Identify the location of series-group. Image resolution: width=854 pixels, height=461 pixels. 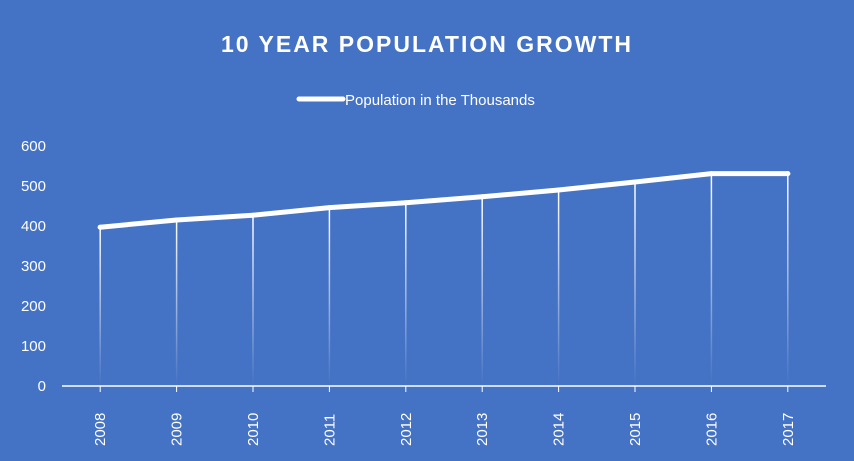
(444, 200).